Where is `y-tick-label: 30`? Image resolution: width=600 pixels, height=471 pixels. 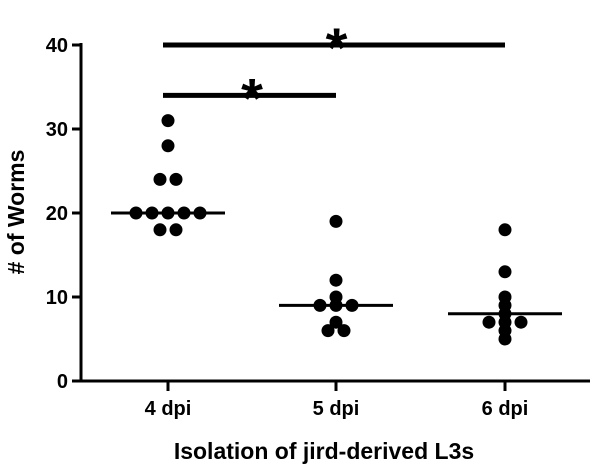
y-tick-label: 30 is located at coordinates (57, 130).